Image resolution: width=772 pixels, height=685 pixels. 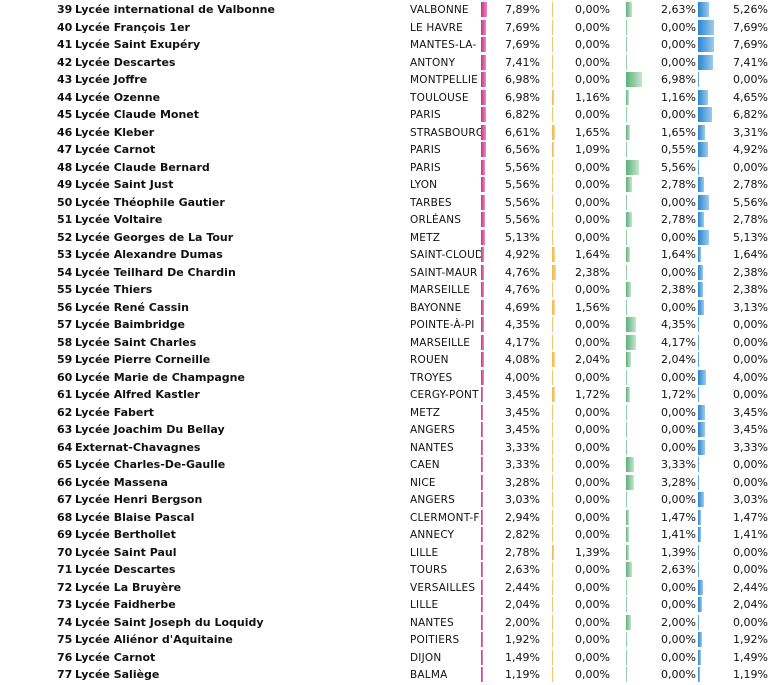 What do you see at coordinates (65, 517) in the screenshot?
I see `rank-cell: 68` at bounding box center [65, 517].